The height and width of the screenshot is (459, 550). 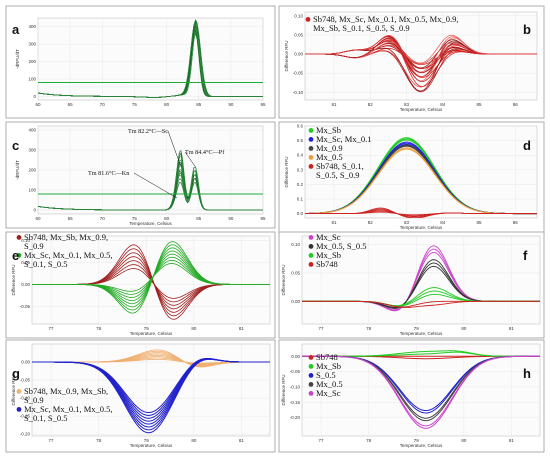 I want to click on x-tick-label: 82, so click(x=371, y=104).